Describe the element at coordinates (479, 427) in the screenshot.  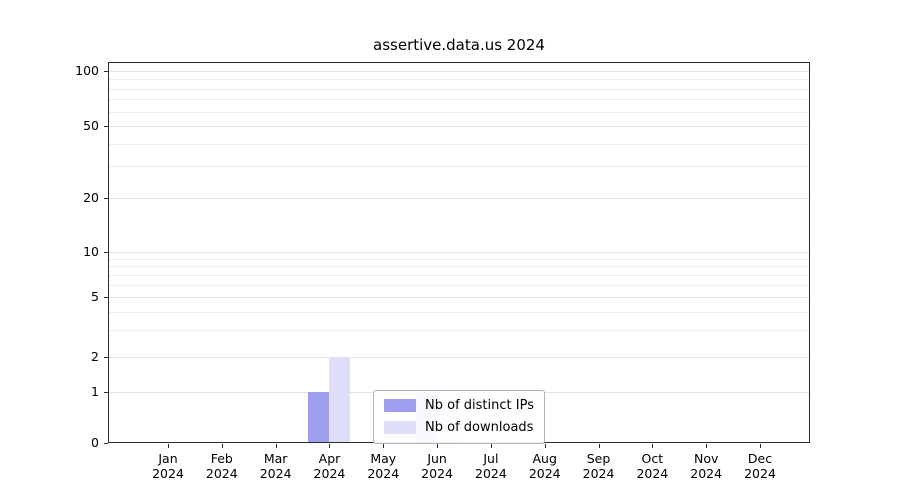
I see `legend-label-downloads: Nb of downloads` at that location.